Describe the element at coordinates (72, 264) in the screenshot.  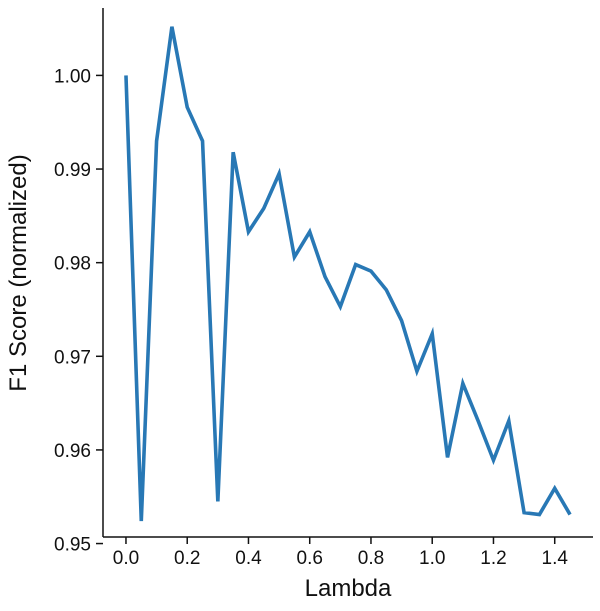
I see `y-tick-label: 0.98` at that location.